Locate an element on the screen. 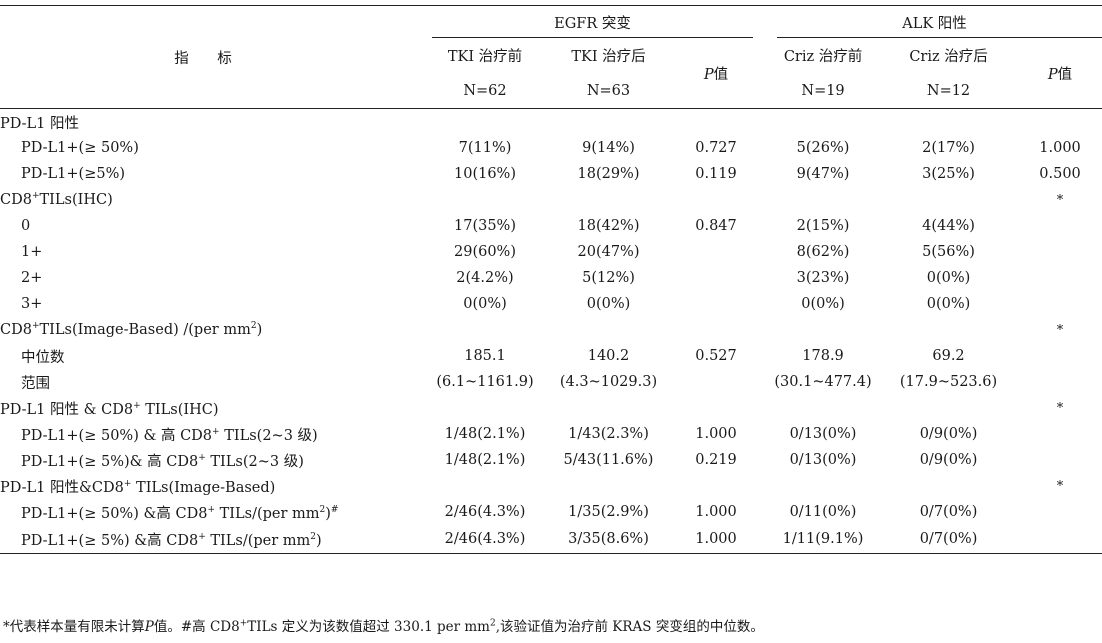  table-row: CD8+TILs(Image-Based) /(per mm2) * is located at coordinates (551, 330).